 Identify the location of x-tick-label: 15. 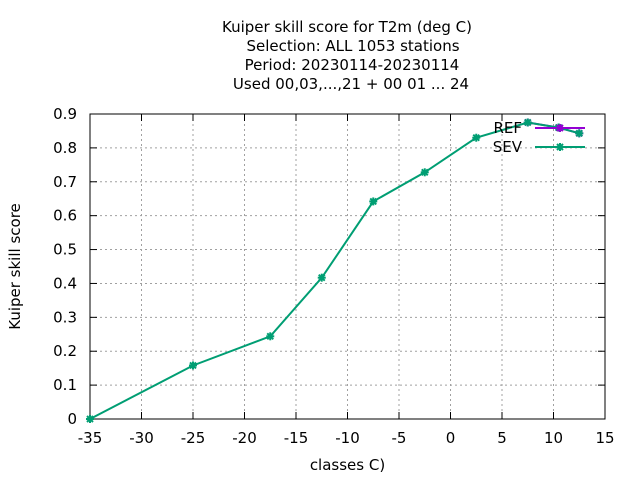
(604, 438).